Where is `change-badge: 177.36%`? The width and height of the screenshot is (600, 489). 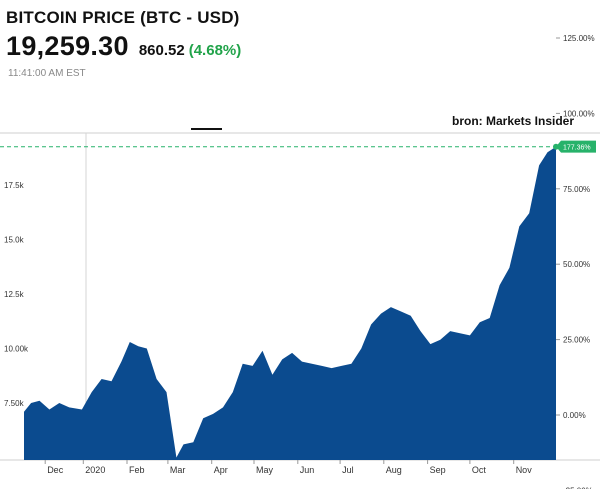 change-badge: 177.36% is located at coordinates (576, 146).